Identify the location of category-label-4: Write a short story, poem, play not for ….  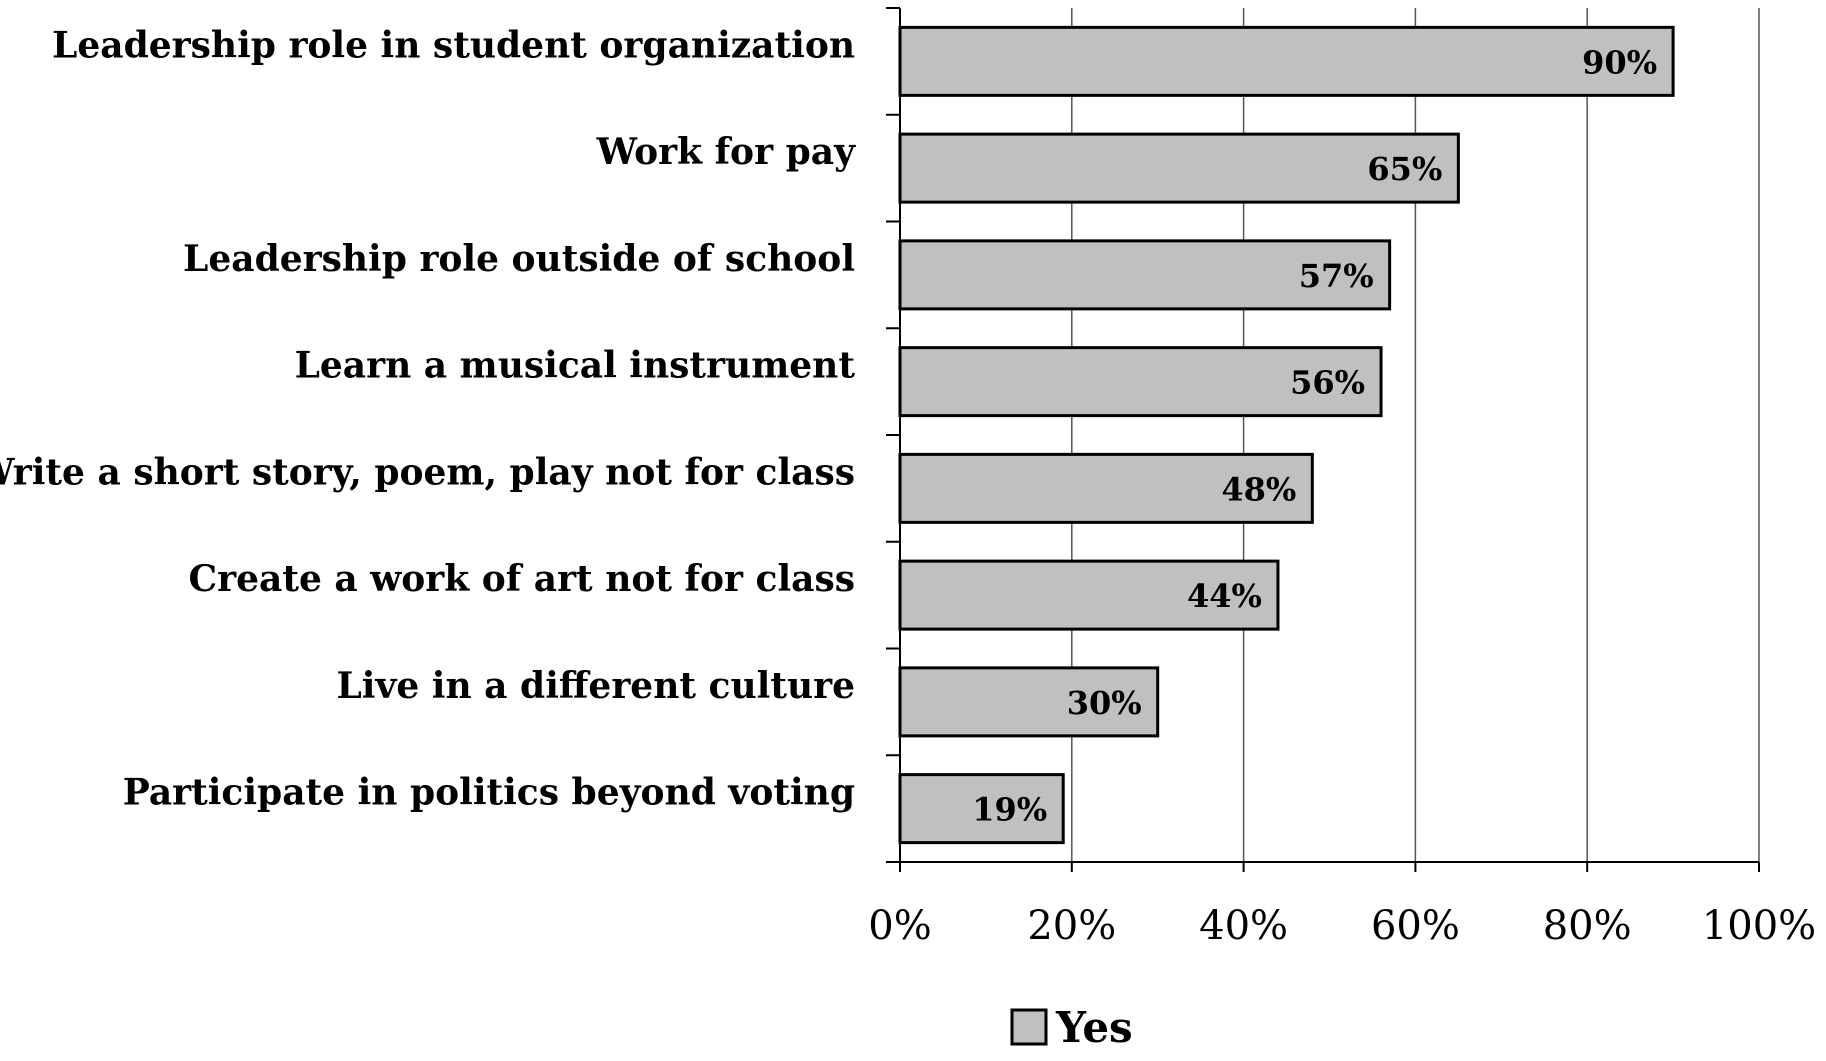
(427, 472).